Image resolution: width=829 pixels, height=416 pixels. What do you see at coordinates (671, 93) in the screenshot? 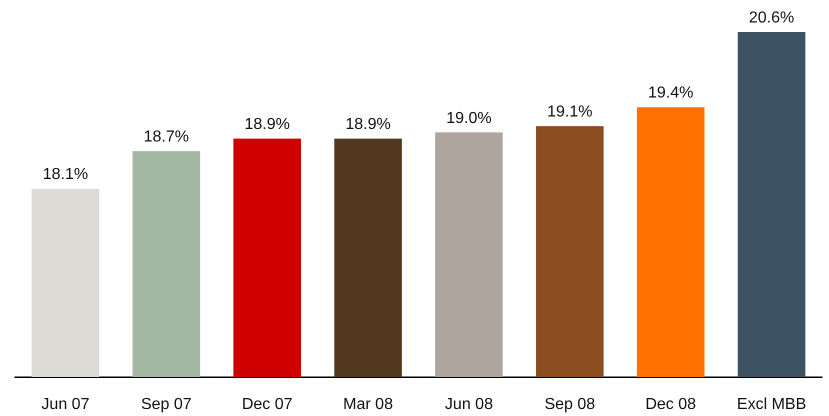
I see `data-label: 19.4%` at bounding box center [671, 93].